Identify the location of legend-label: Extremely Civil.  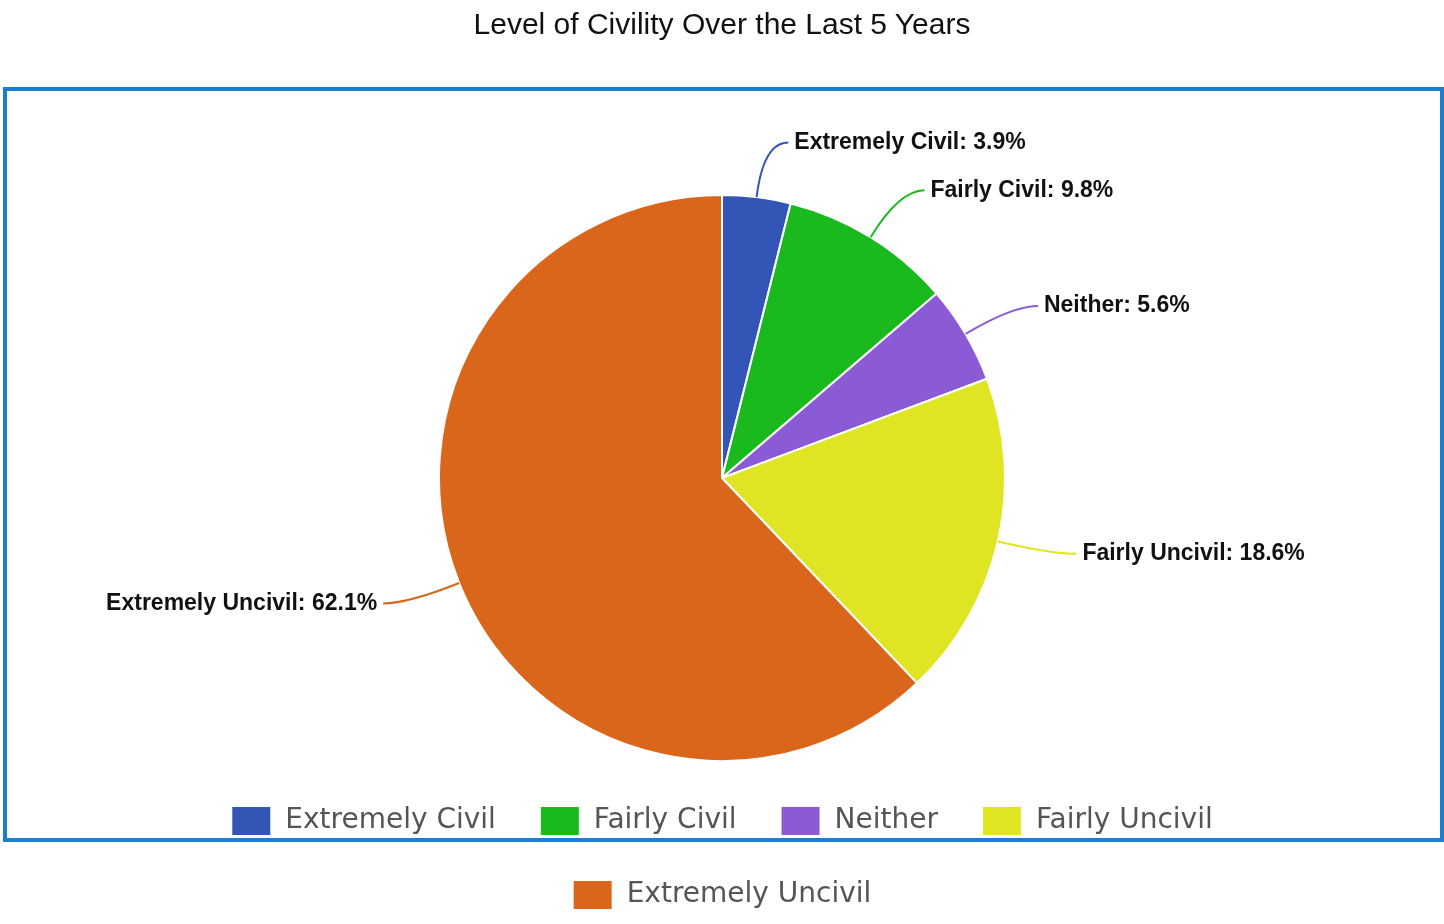
(390, 819).